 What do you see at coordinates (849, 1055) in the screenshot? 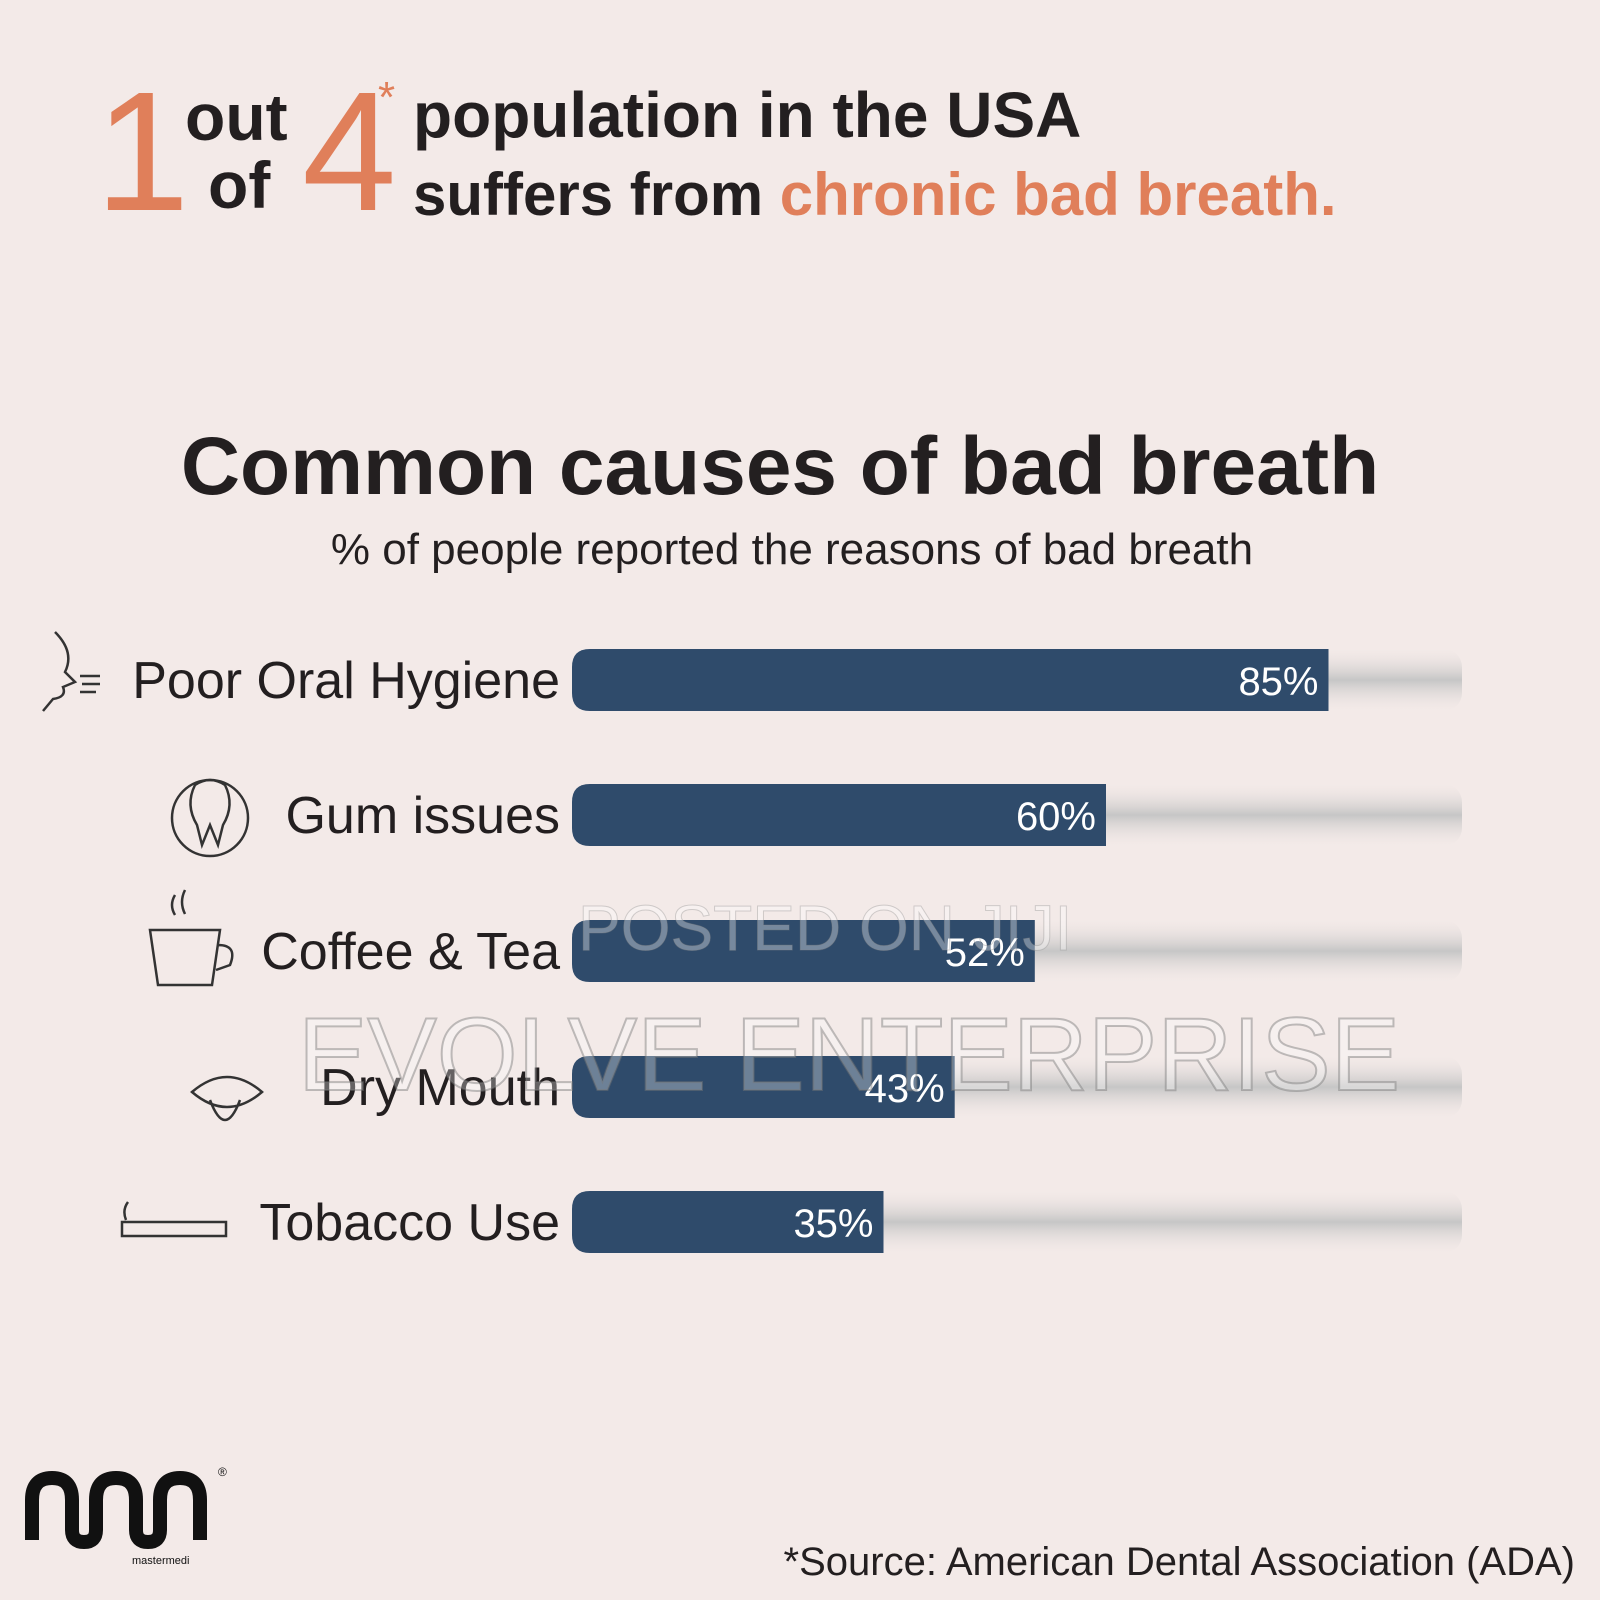
I see `watermark: EVOLVE ENTERPRISE` at bounding box center [849, 1055].